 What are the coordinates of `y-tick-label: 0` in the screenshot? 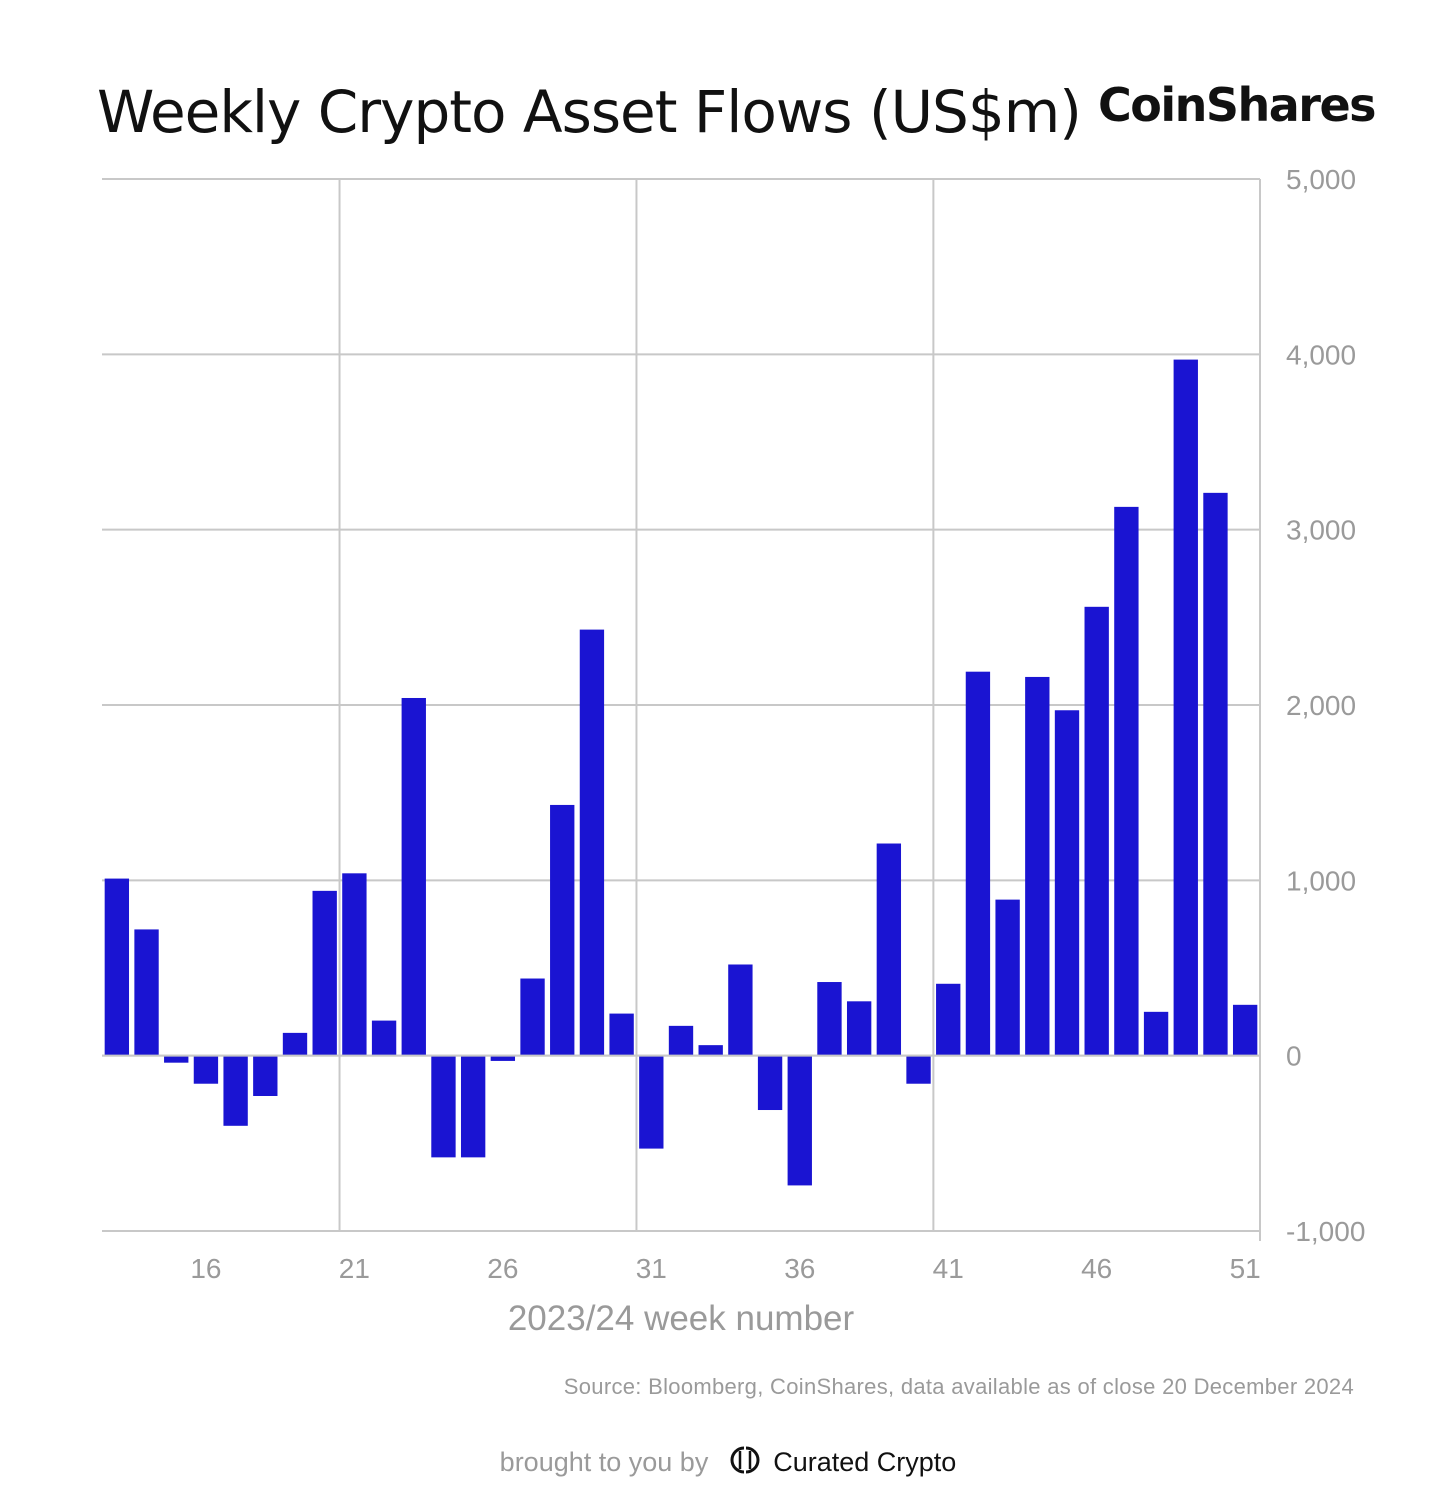 It's located at (1294, 1056).